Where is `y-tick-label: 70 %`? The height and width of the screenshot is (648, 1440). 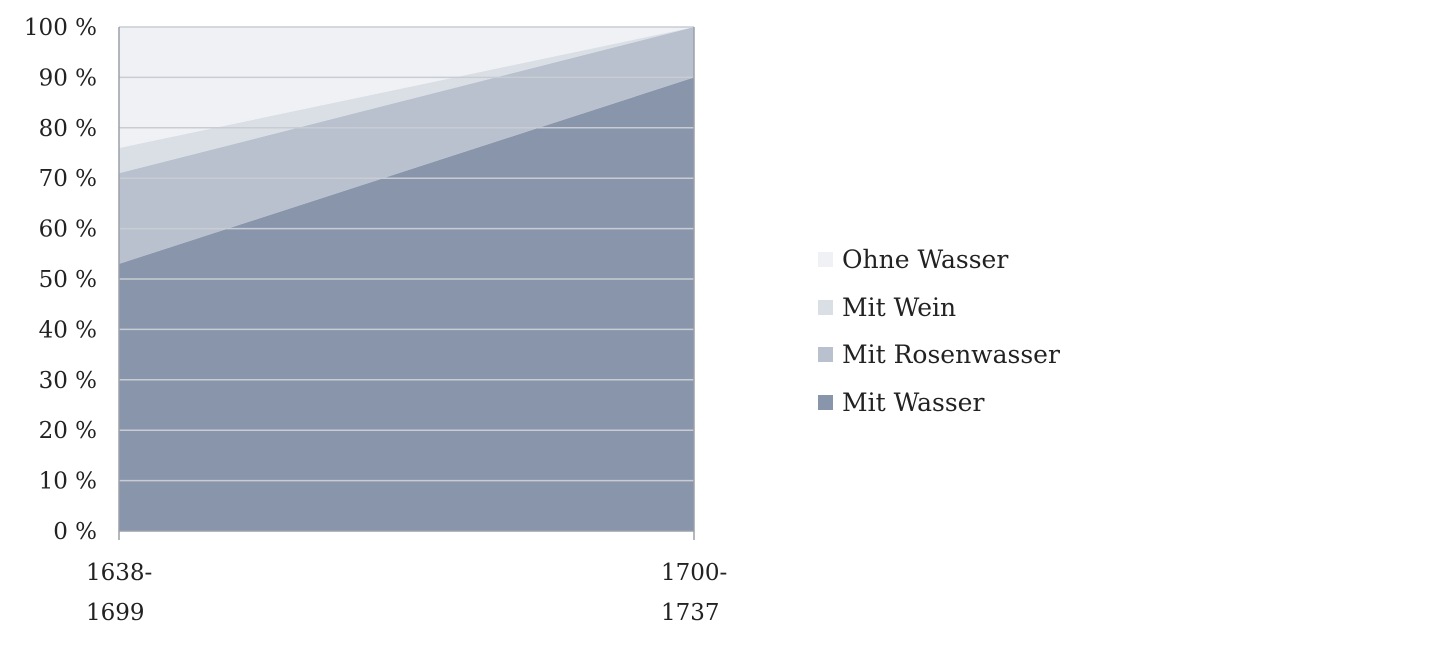
y-tick-label: 70 % is located at coordinates (68, 179).